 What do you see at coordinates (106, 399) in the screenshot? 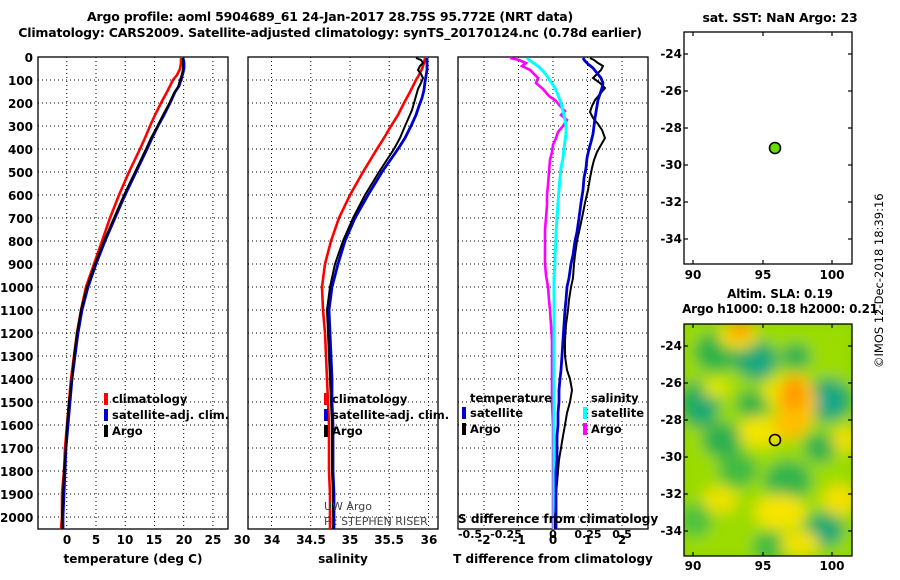
I see `legend-swatch-climatology` at bounding box center [106, 399].